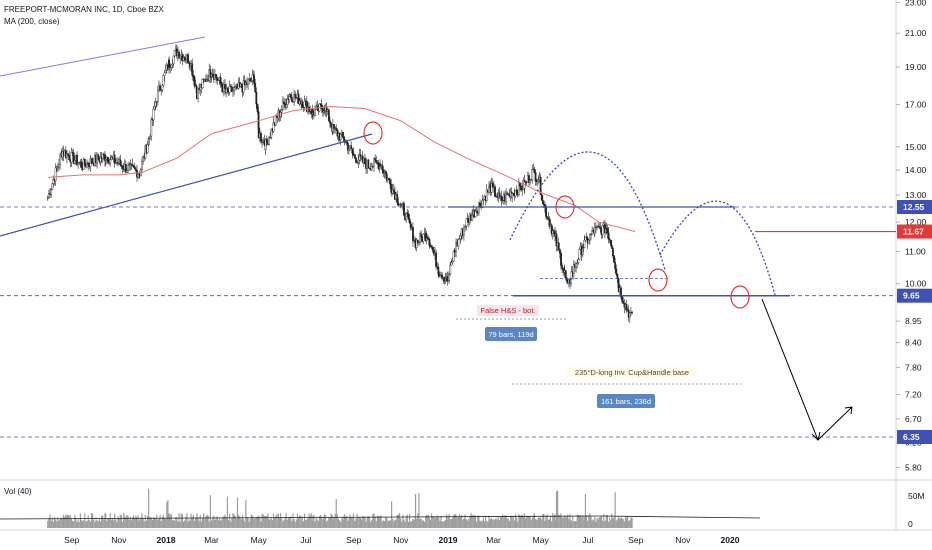 Image resolution: width=932 pixels, height=550 pixels. What do you see at coordinates (71, 540) in the screenshot?
I see `x-tick-label: Sep` at bounding box center [71, 540].